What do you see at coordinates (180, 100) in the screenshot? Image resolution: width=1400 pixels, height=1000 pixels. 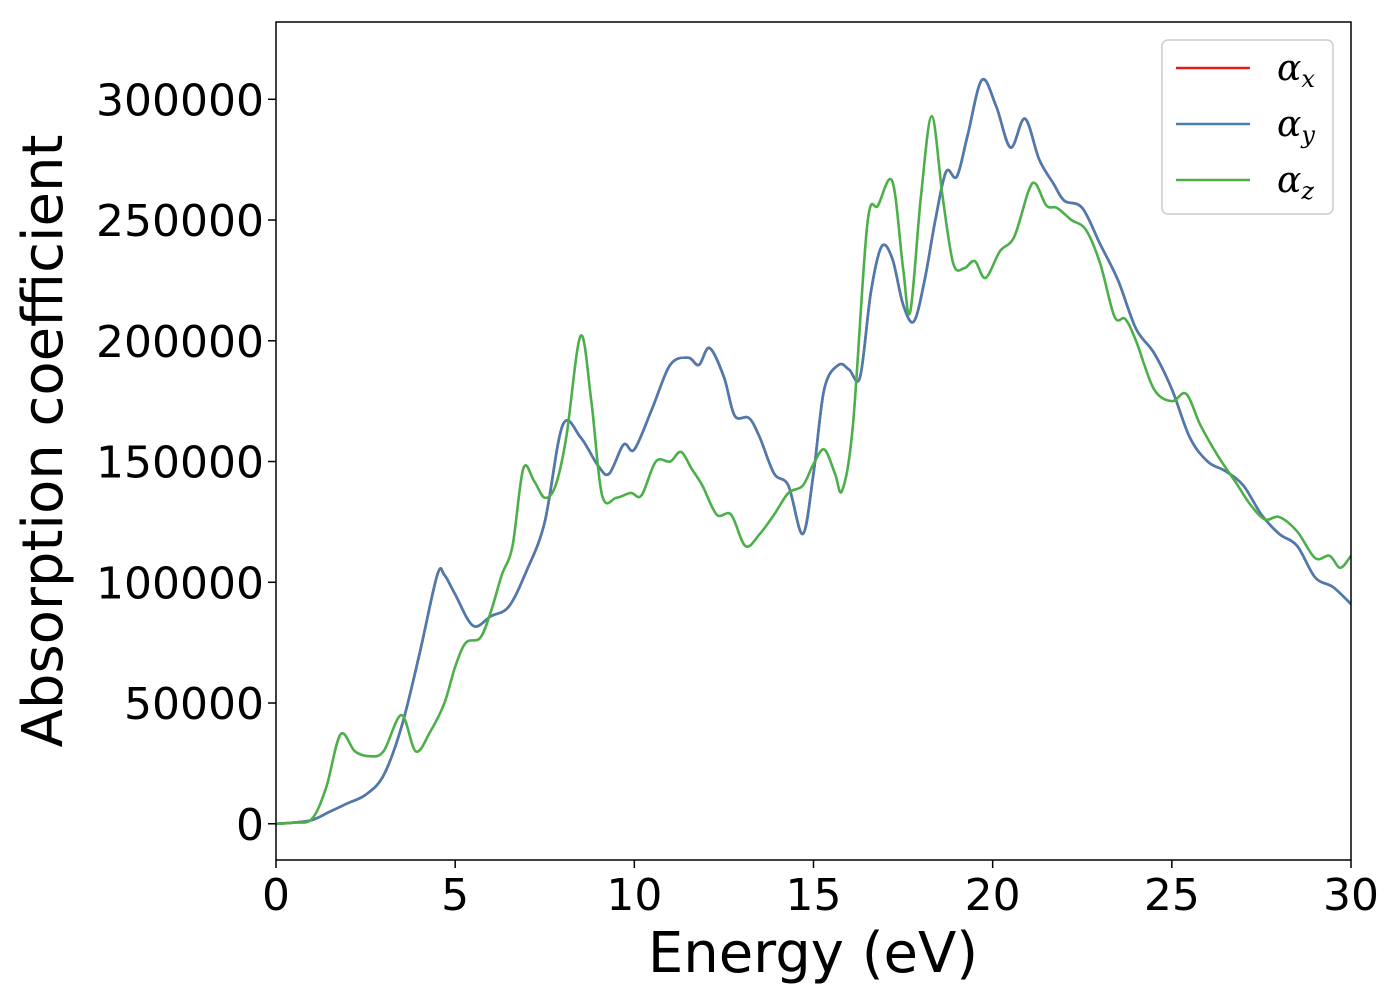 I see `y-tick-label: 300000` at bounding box center [180, 100].